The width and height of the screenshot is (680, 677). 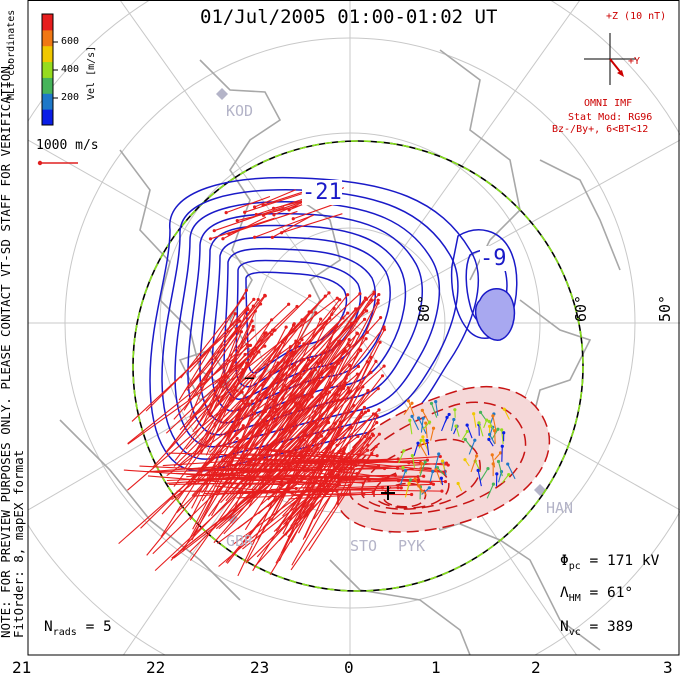 I want to click on colorbar-unit-label: Vel [m/s], so click(x=91, y=73).